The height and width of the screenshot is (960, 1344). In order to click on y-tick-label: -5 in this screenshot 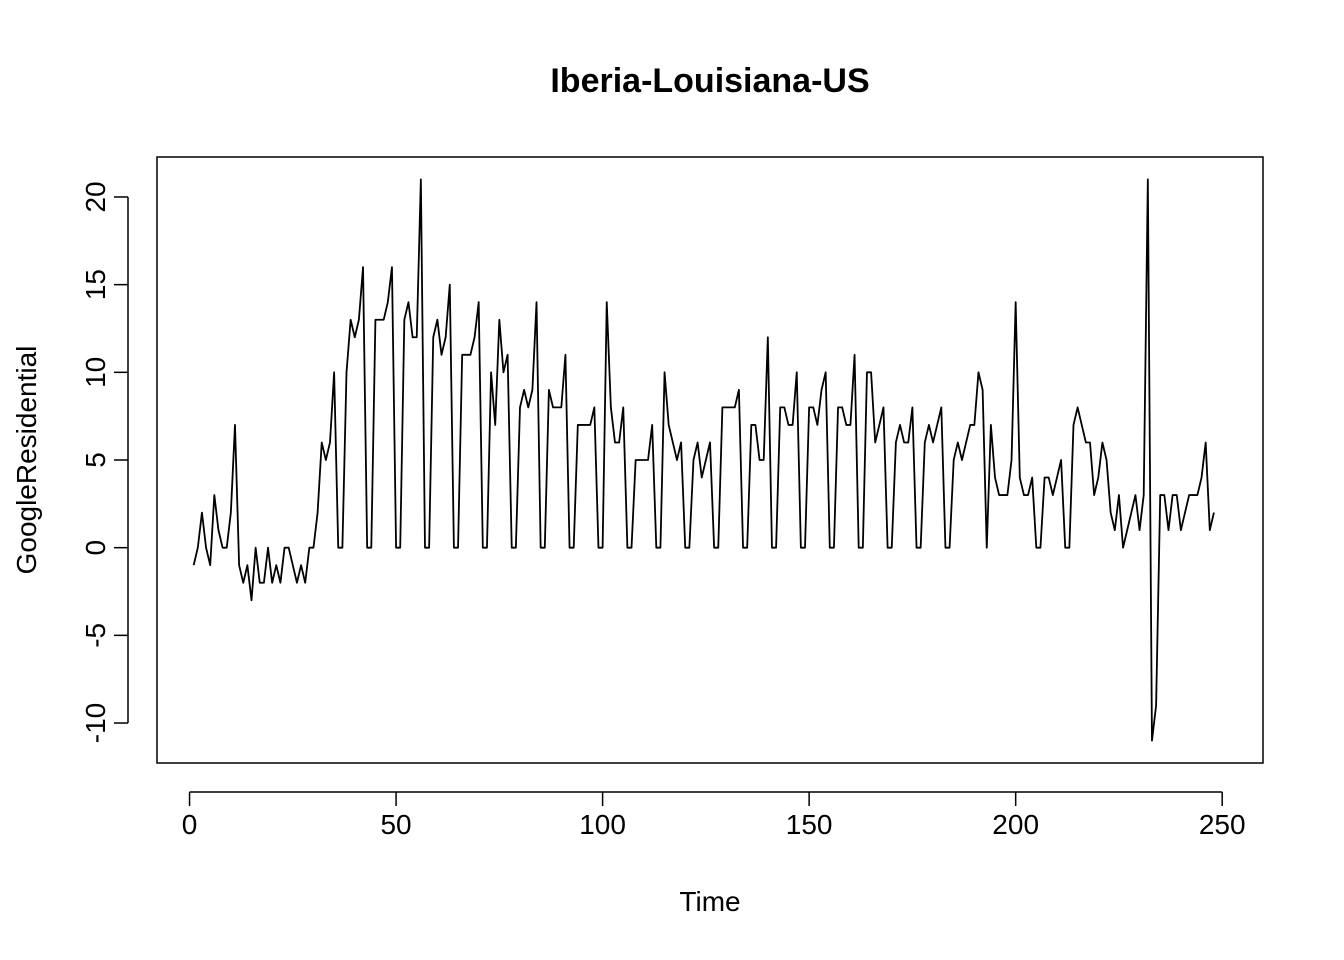, I will do `click(95, 635)`.